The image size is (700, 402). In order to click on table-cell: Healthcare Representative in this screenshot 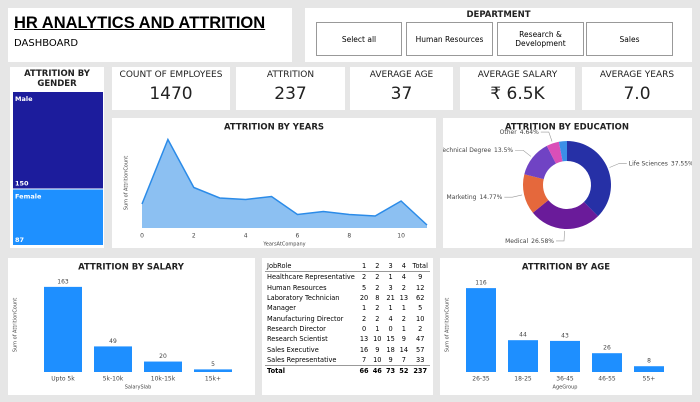, I will do `click(311, 277)`.